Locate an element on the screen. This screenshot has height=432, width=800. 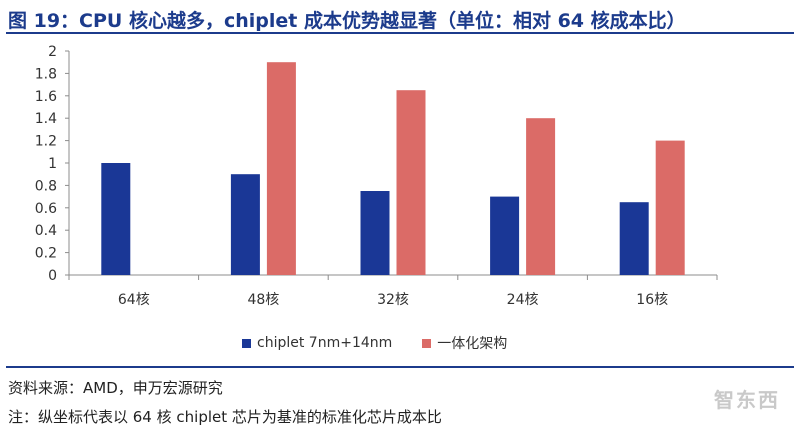
legend-swatch-chiplet is located at coordinates (246, 343).